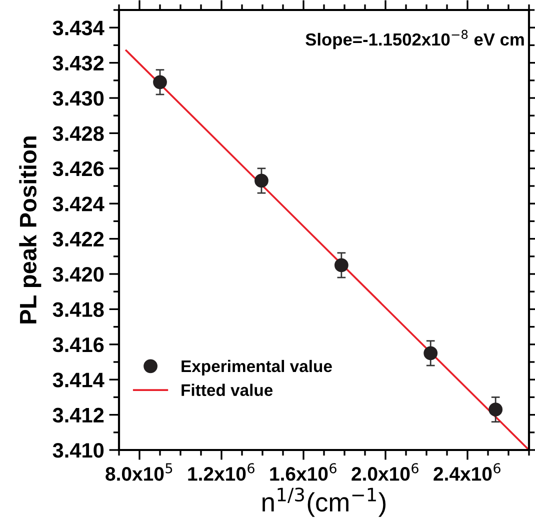  What do you see at coordinates (78, 239) in the screenshot?
I see `y-tick-label: 3.422` at bounding box center [78, 239].